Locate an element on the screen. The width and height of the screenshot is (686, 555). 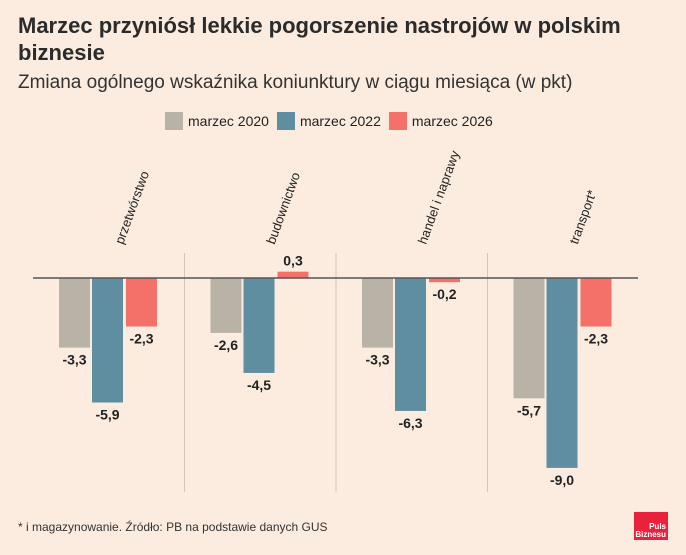
legend-item-2020: marzec 2020 is located at coordinates (217, 121).